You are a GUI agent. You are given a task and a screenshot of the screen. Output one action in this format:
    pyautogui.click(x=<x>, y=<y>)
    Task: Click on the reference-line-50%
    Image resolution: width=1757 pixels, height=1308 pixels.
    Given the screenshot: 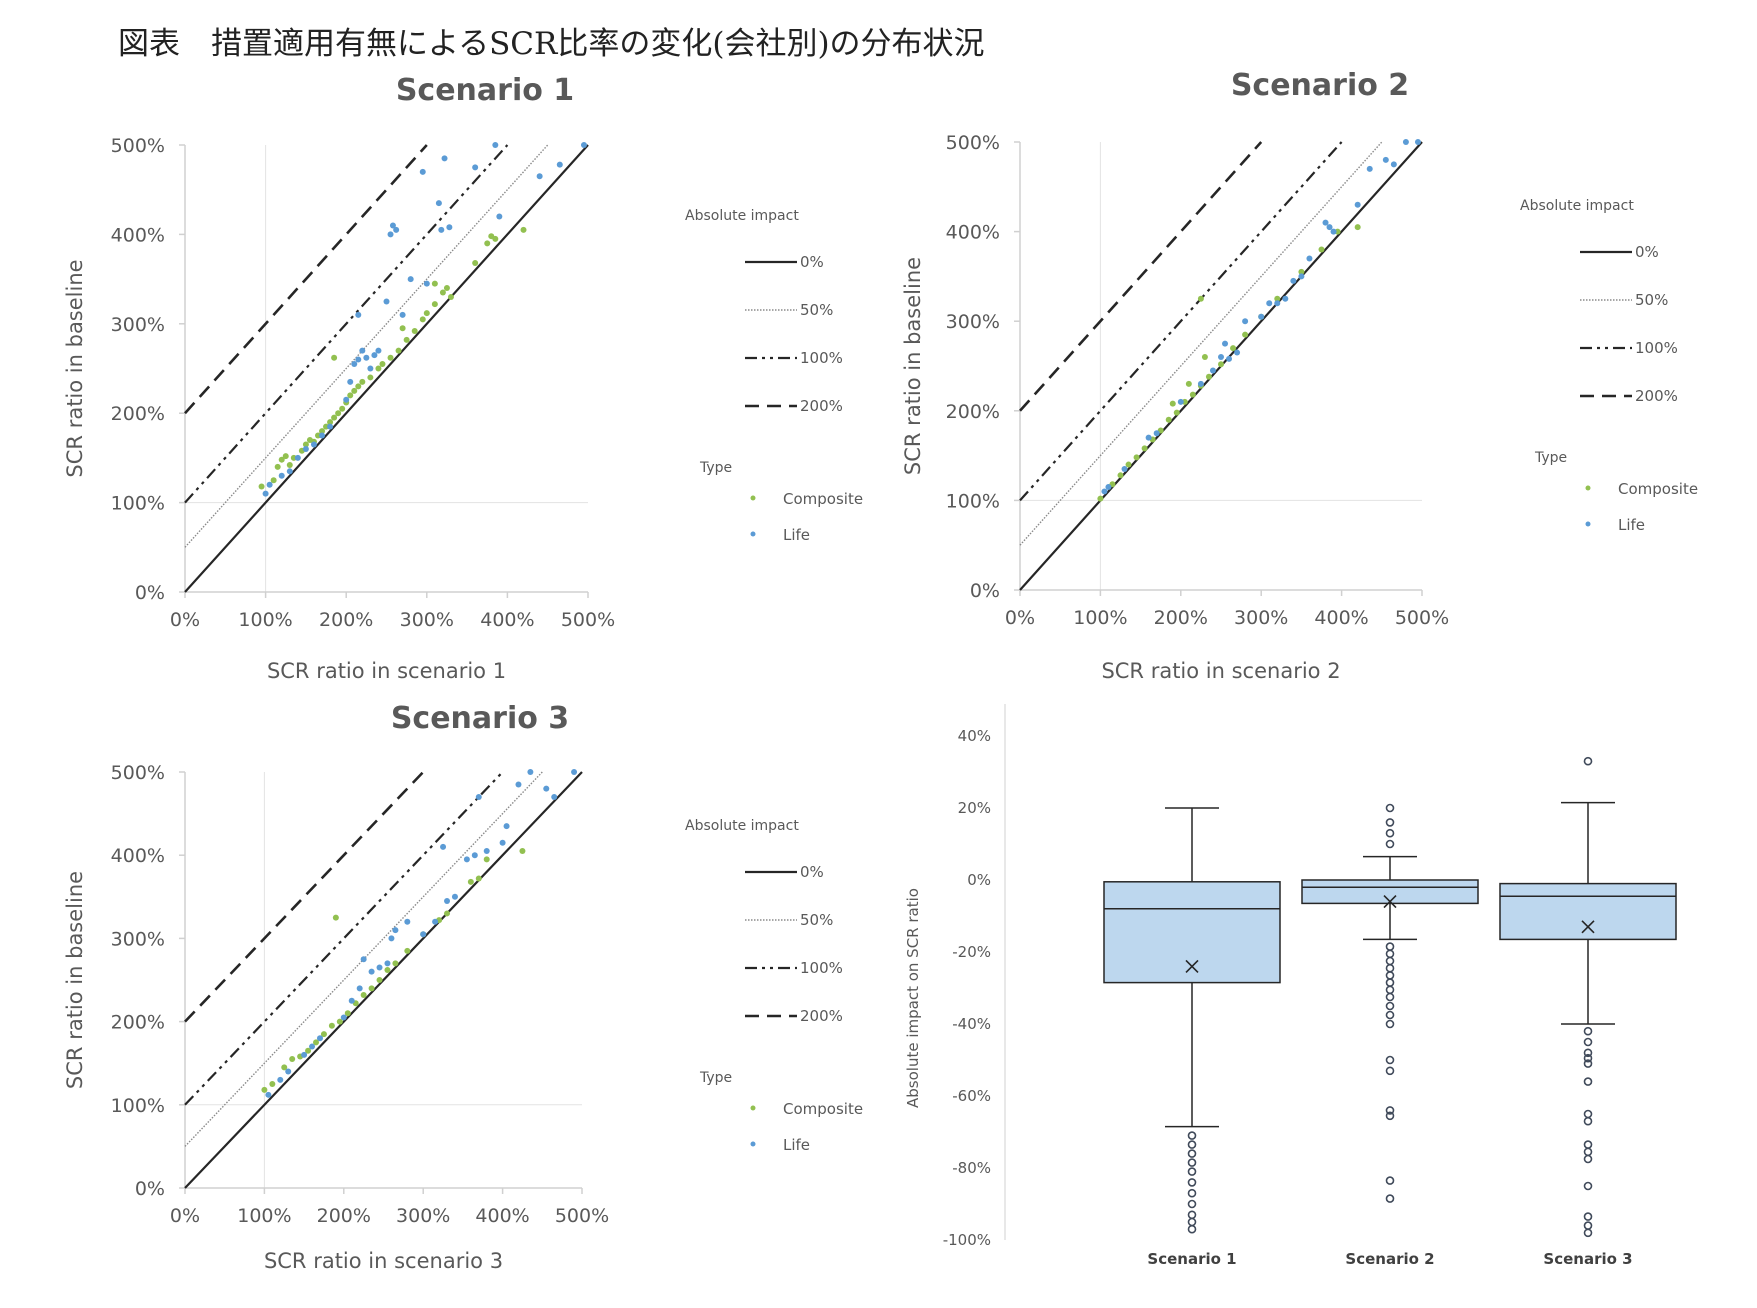 What is the action you would take?
    pyautogui.click(x=1201, y=343)
    